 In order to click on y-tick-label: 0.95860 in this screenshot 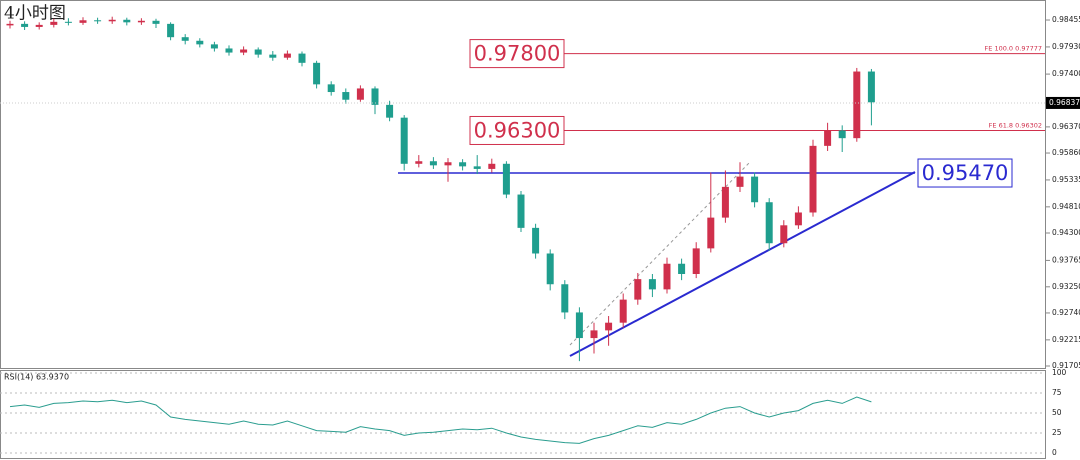, I will do `click(1066, 152)`.